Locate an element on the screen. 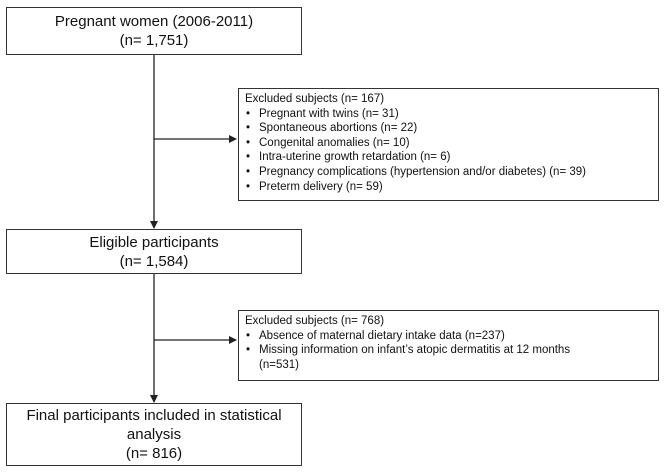 This screenshot has height=474, width=669. exclusion-1-item: Intra-uterine growth retardation (n= 6) is located at coordinates (448, 157).